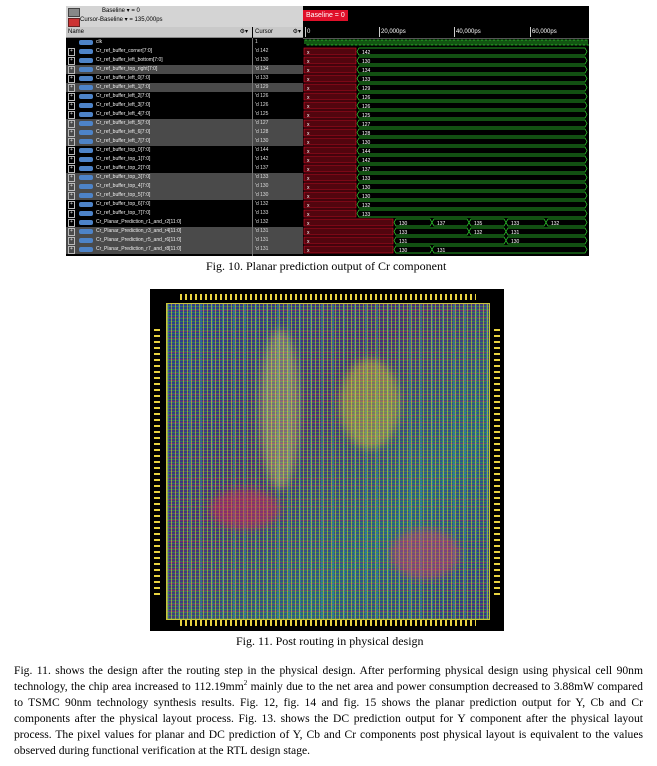  Describe the element at coordinates (184, 69) in the screenshot. I see `signal-row: + Cr_ref_buffer_top_right[7:0] 'd 134` at that location.